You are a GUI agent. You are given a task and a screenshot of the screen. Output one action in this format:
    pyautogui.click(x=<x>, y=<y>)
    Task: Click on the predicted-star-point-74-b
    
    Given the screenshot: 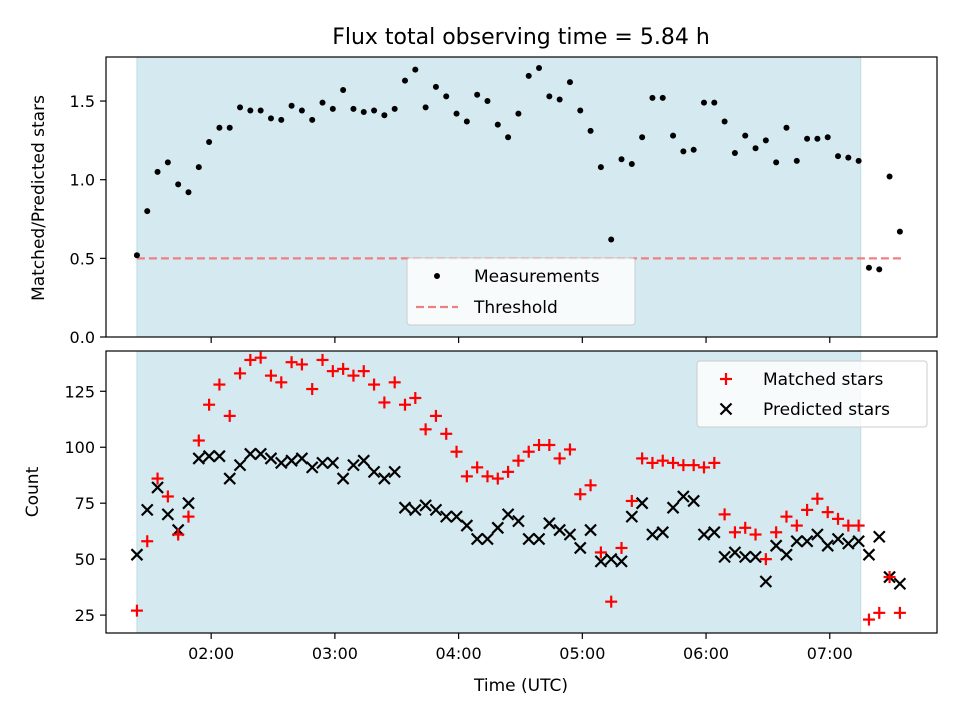 What is the action you would take?
    pyautogui.click(x=900, y=584)
    